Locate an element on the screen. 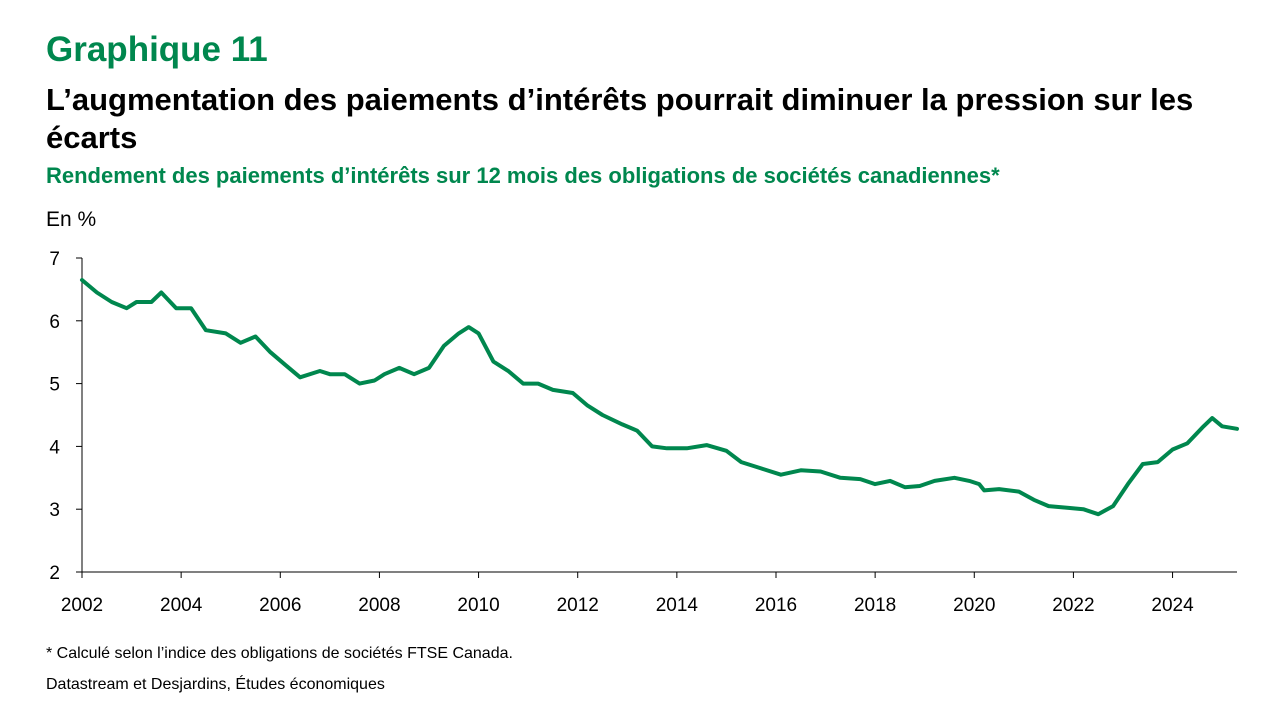  y-tick-label: 5 is located at coordinates (54, 385).